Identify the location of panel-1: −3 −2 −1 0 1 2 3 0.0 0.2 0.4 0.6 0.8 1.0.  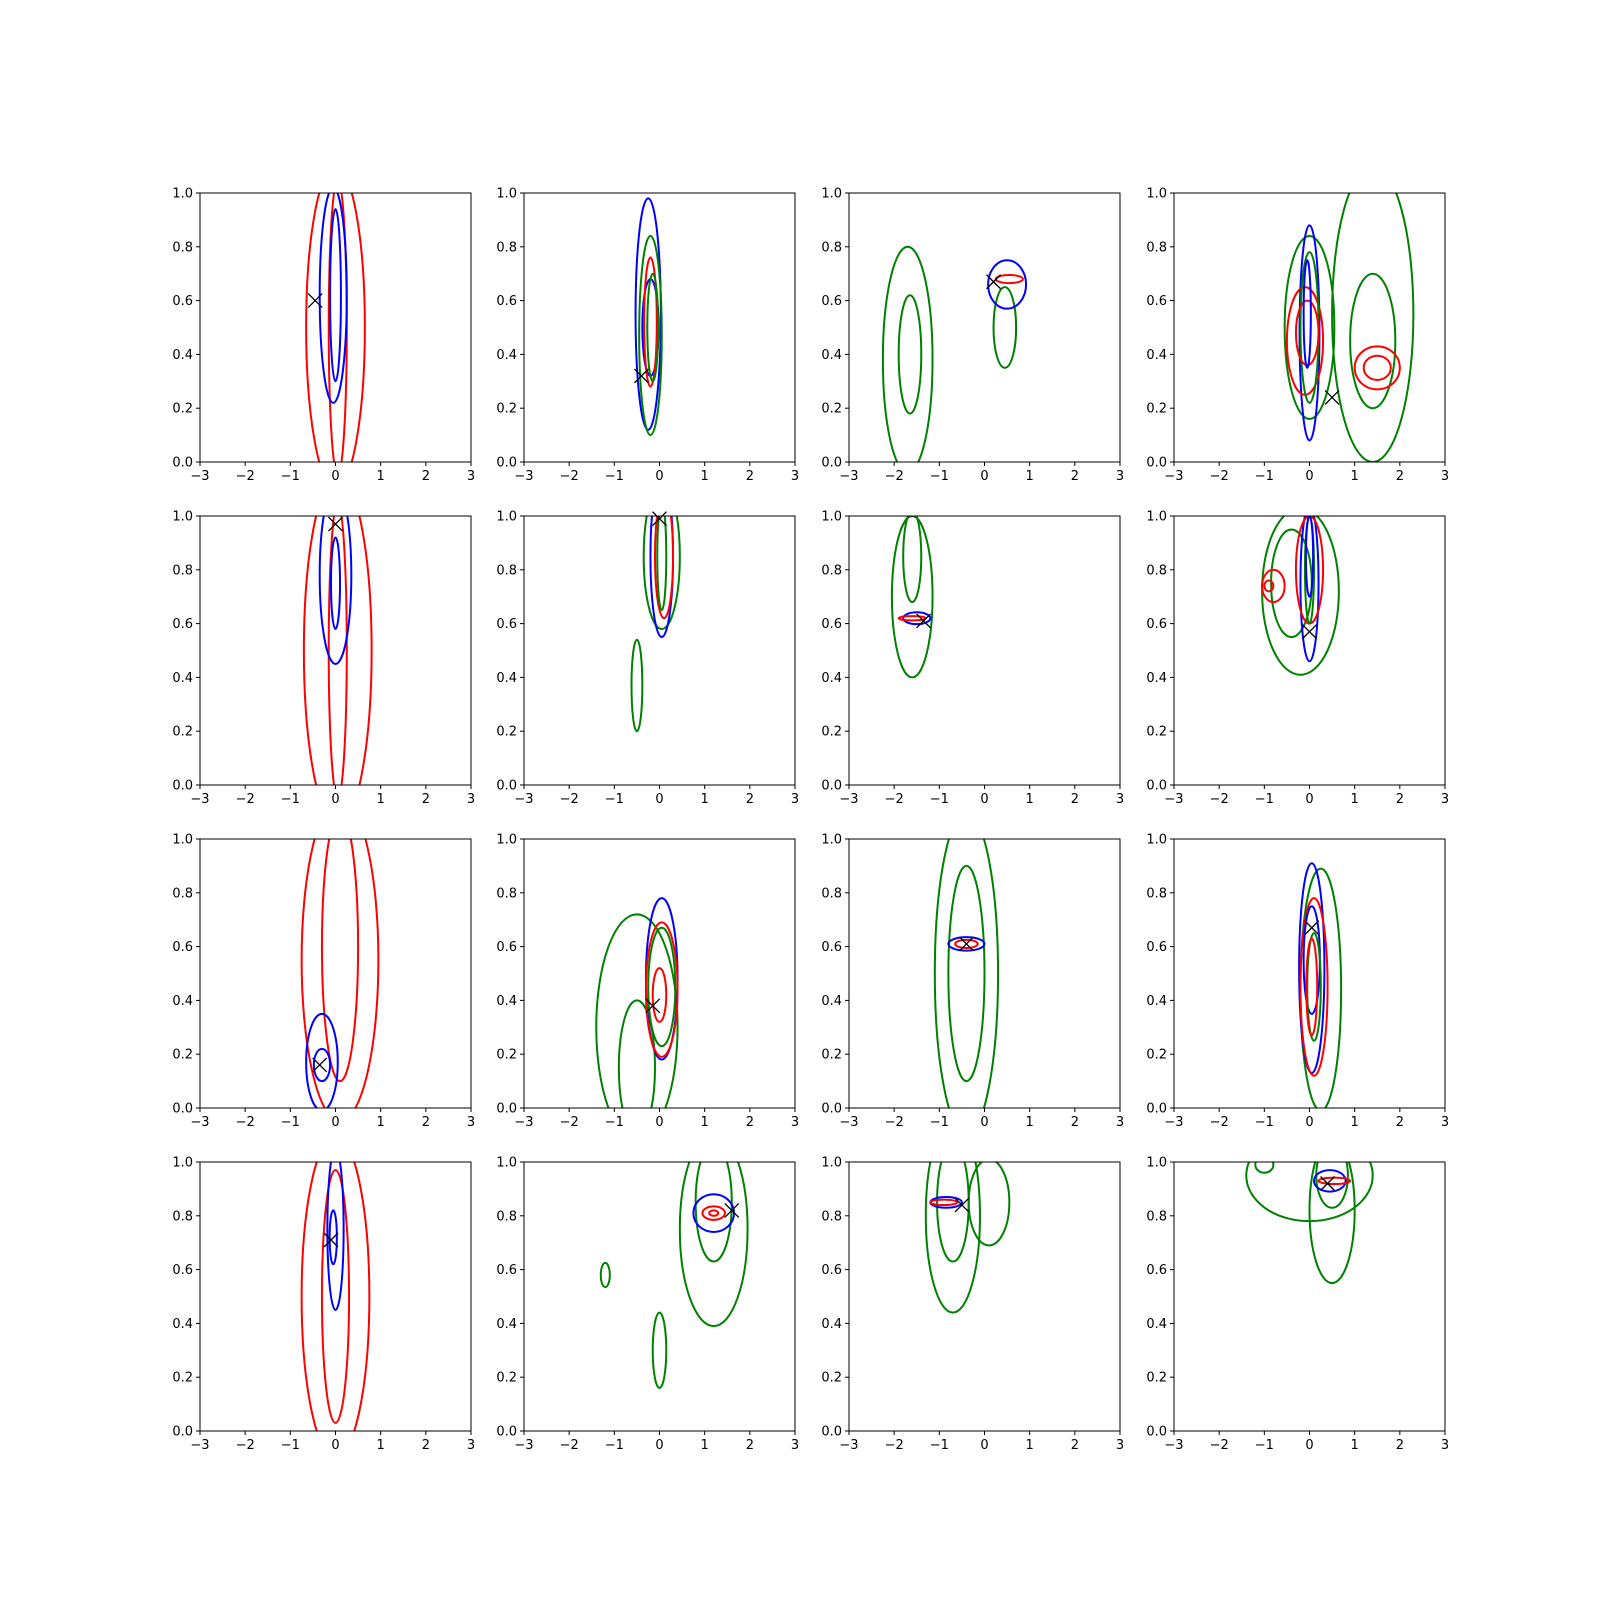
(323, 336).